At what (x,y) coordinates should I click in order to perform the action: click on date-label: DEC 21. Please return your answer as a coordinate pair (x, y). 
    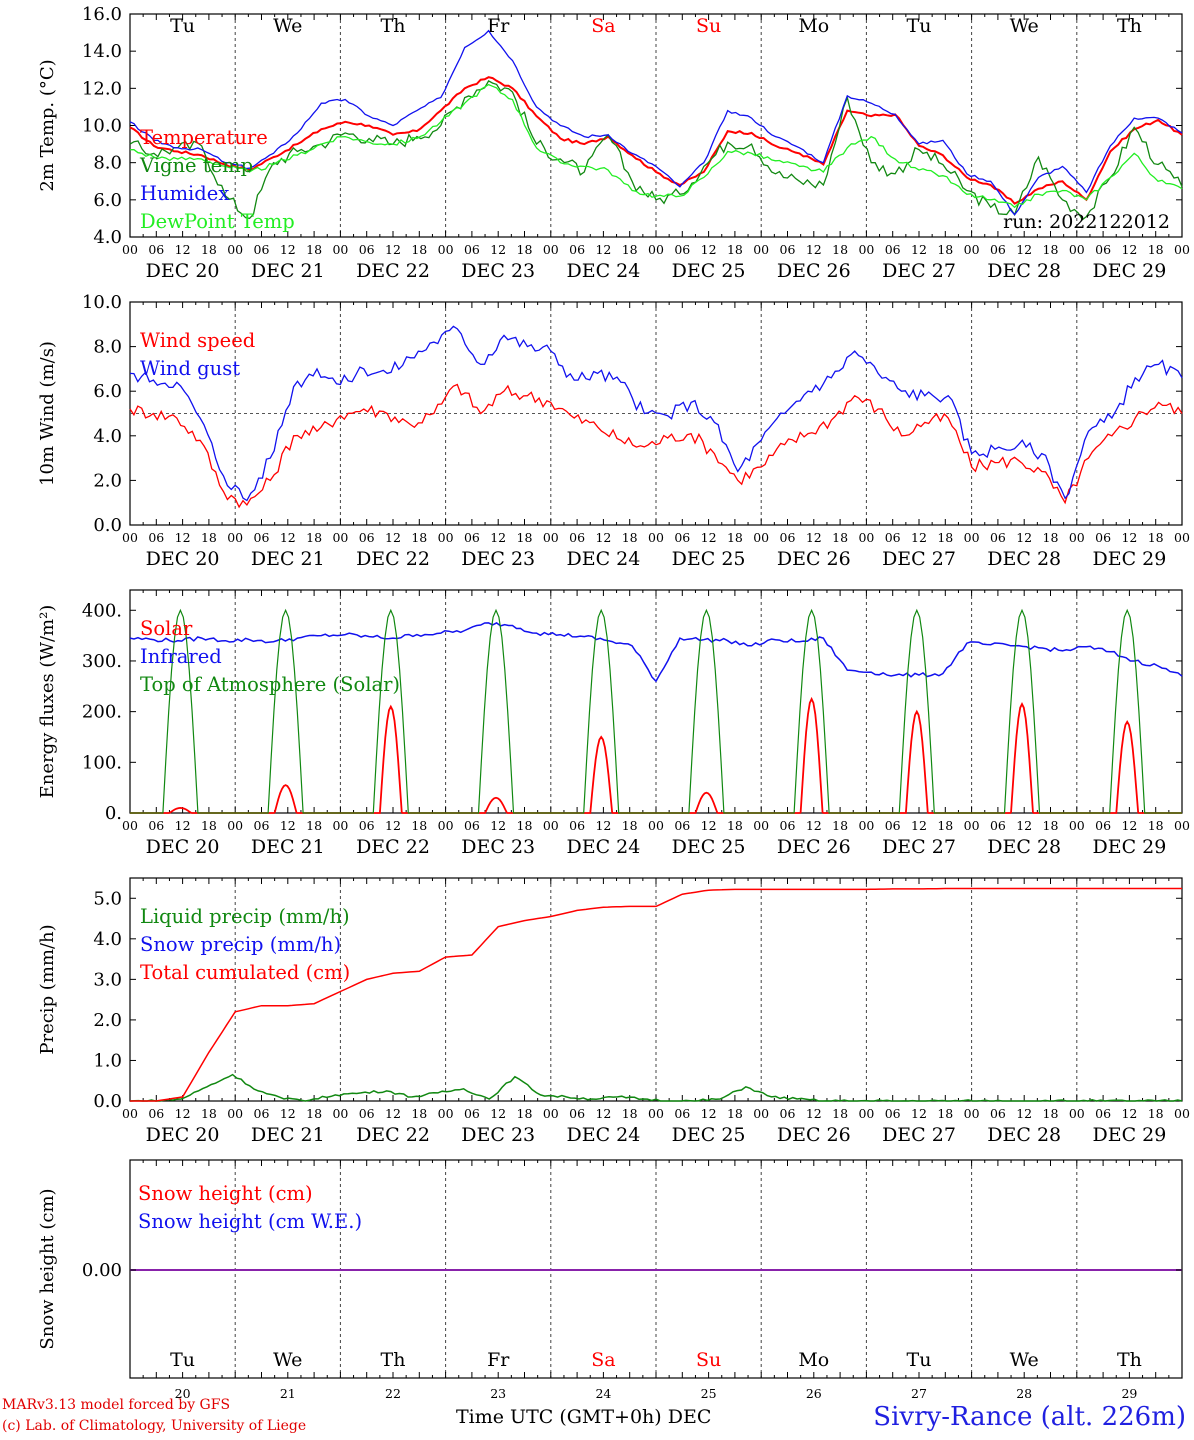
    Looking at the image, I should click on (288, 559).